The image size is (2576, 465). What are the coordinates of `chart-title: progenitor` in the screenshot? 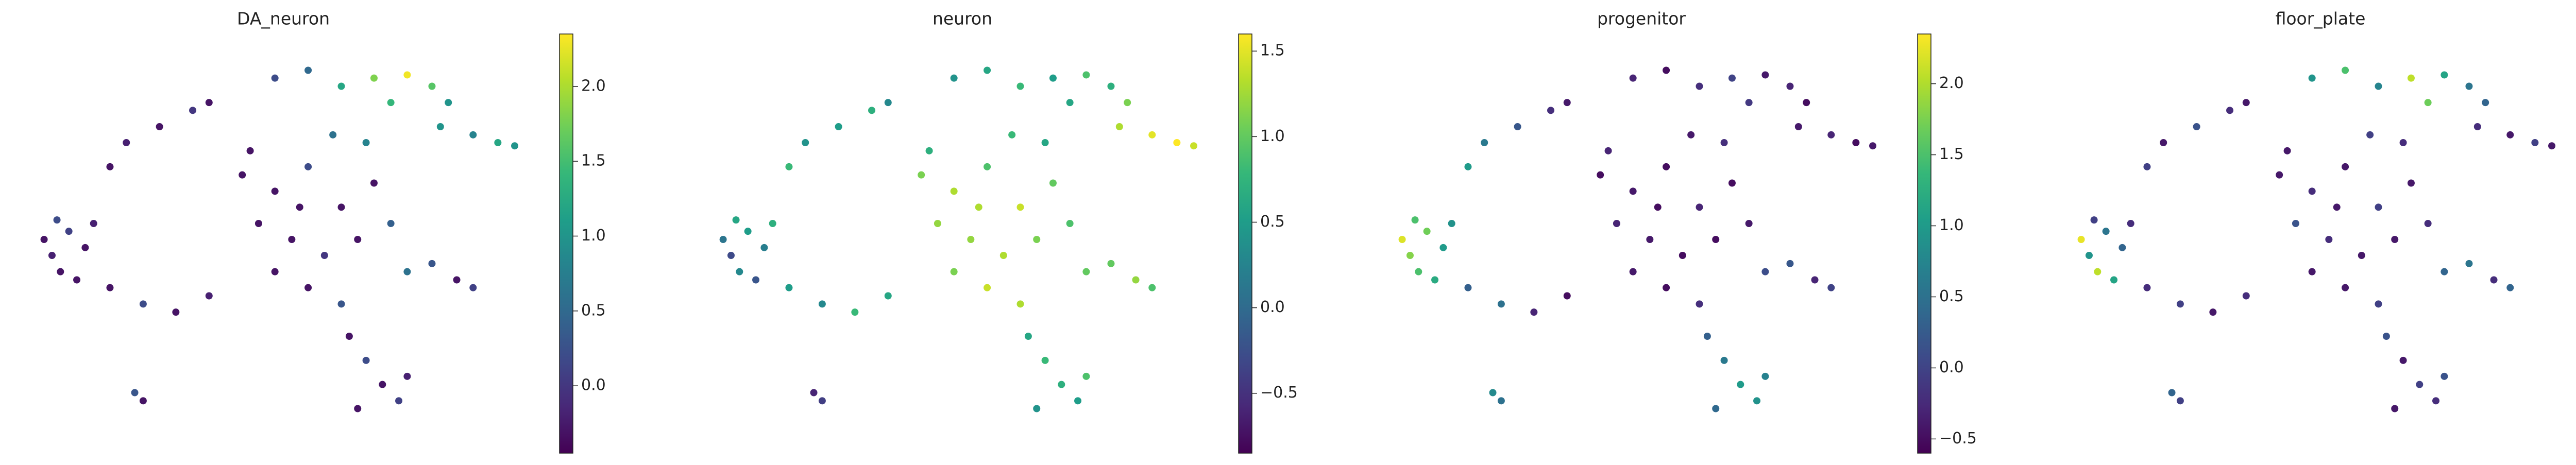 It's located at (1641, 19).